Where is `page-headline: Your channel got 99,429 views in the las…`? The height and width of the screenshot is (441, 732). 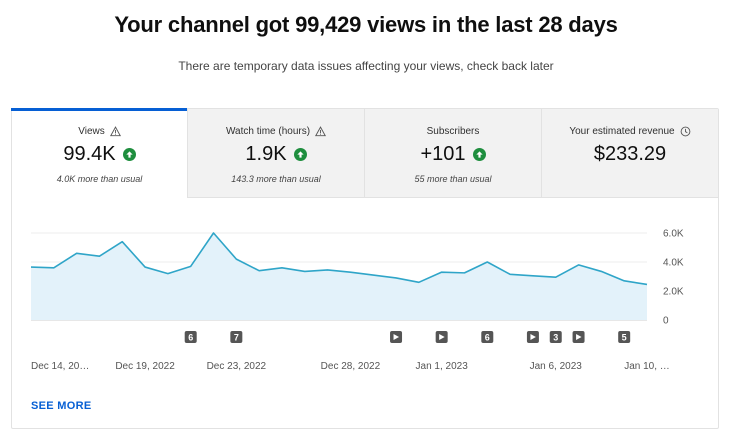
page-headline: Your channel got 99,429 views in the las… is located at coordinates (366, 24).